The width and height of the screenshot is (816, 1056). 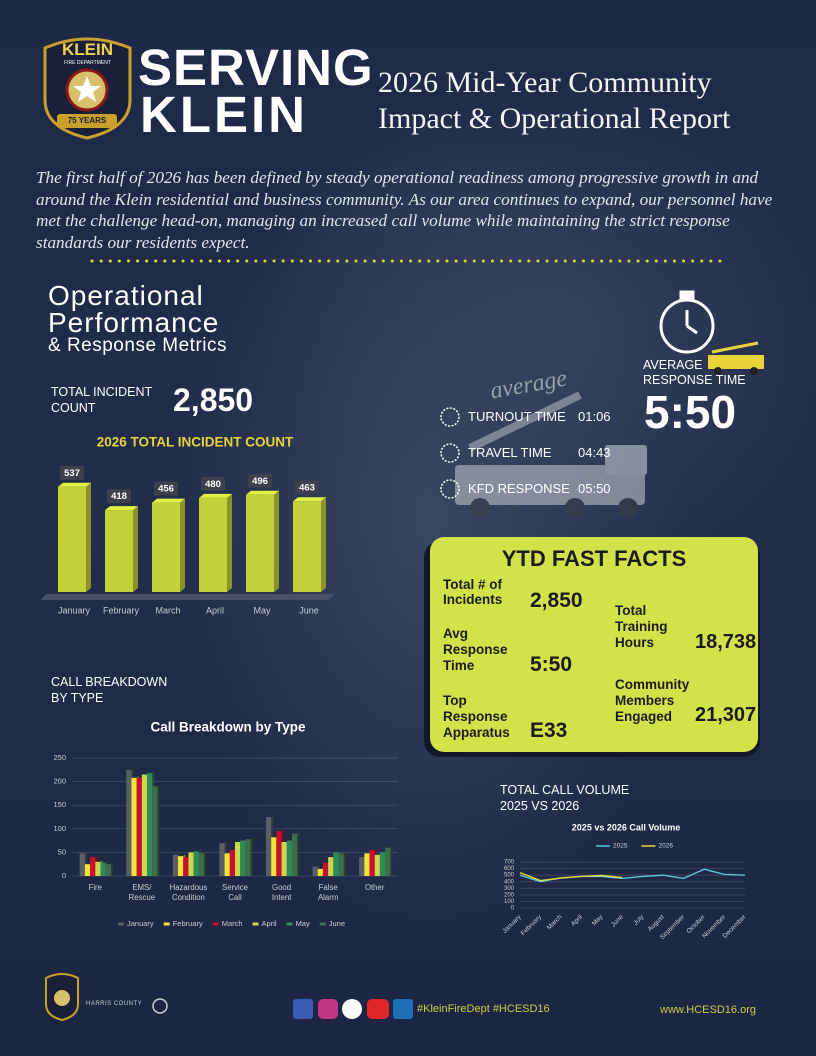 What do you see at coordinates (87, 89) in the screenshot?
I see `logo-star` at bounding box center [87, 89].